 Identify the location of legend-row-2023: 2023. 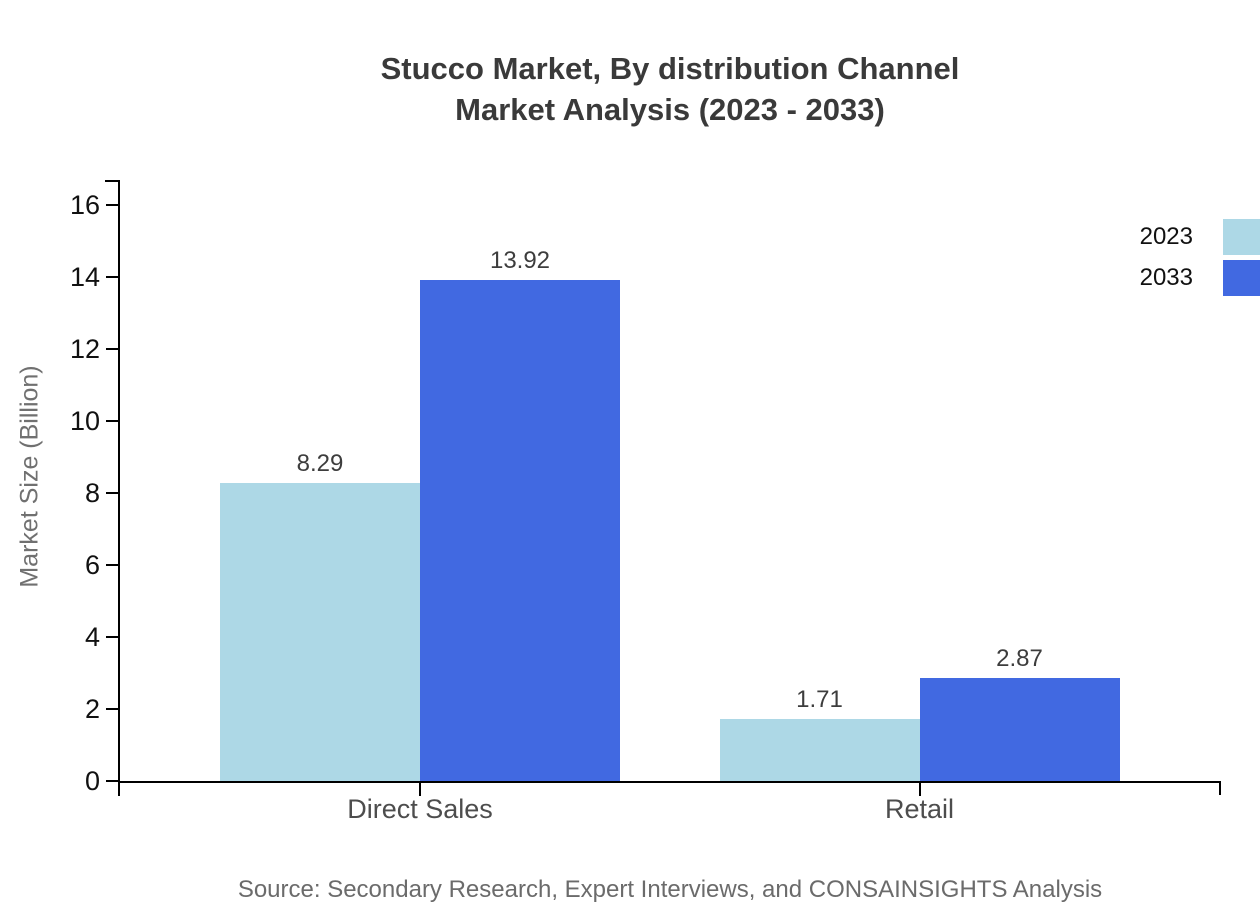
(1200, 237).